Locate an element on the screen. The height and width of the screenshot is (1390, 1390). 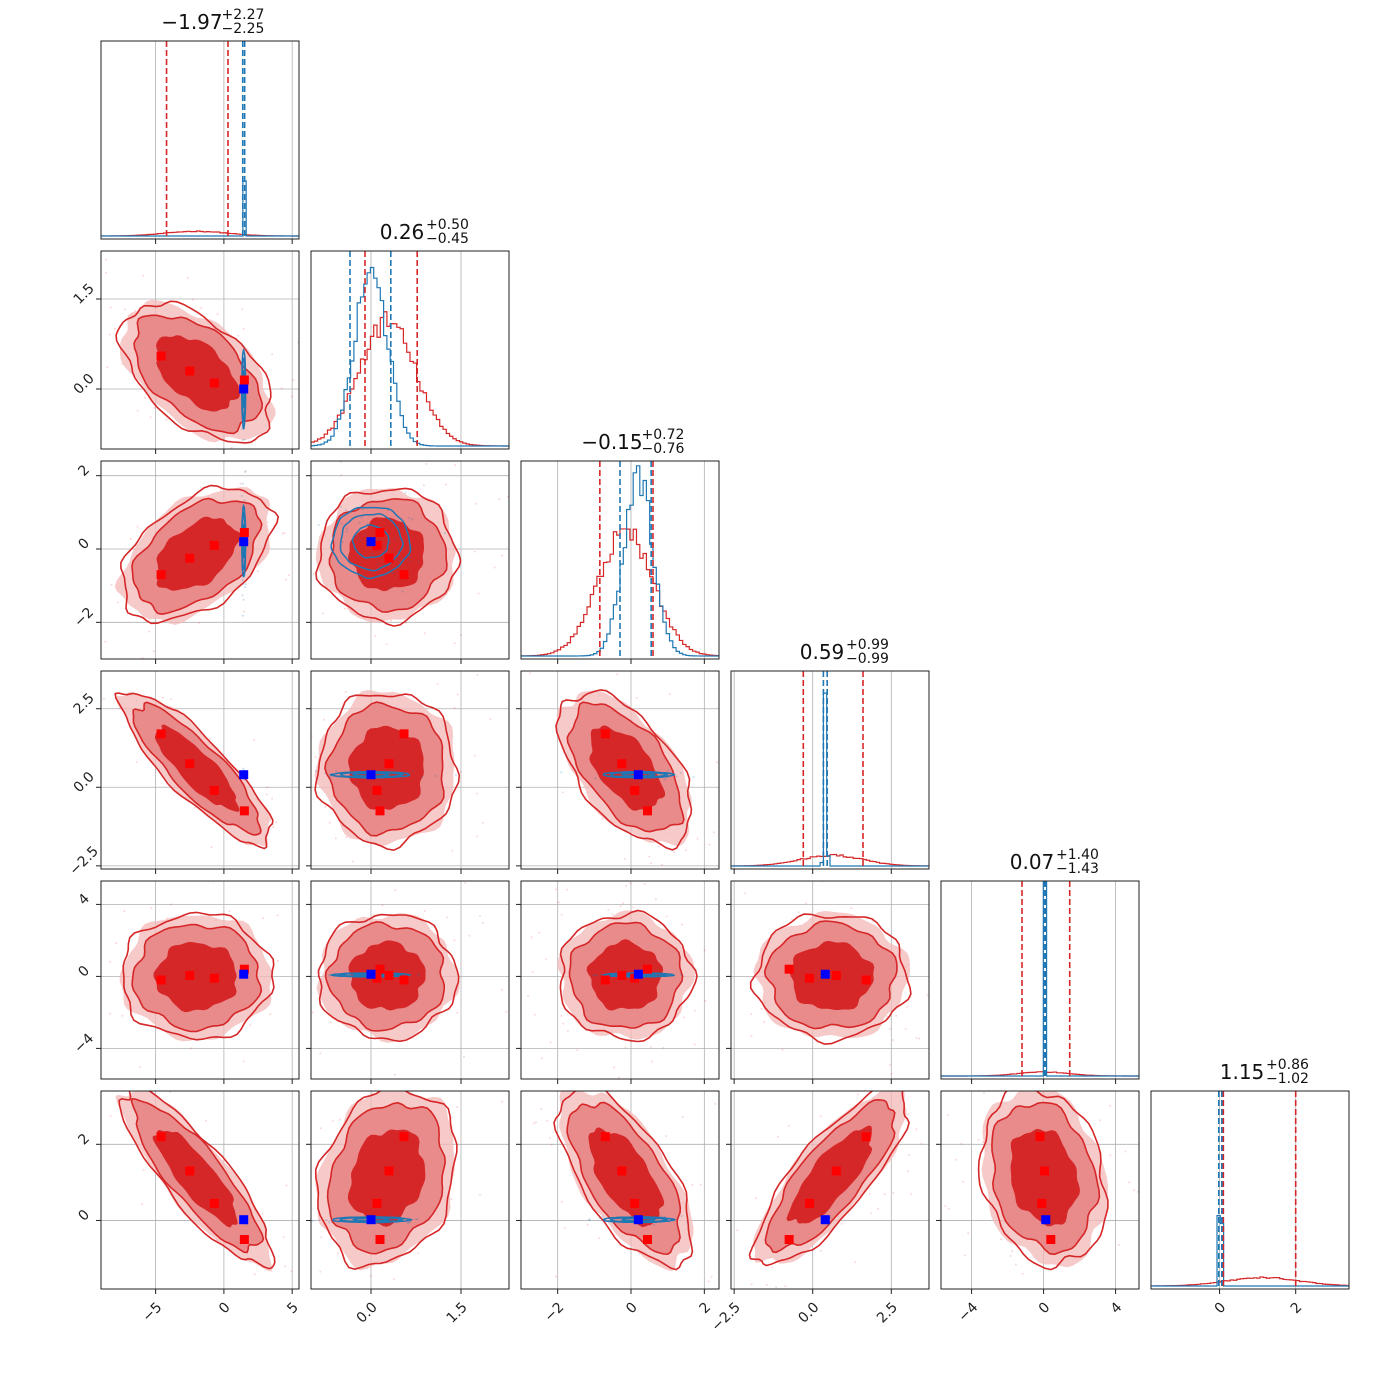
y-tick-label-2-1: 0 is located at coordinates (84, 544).